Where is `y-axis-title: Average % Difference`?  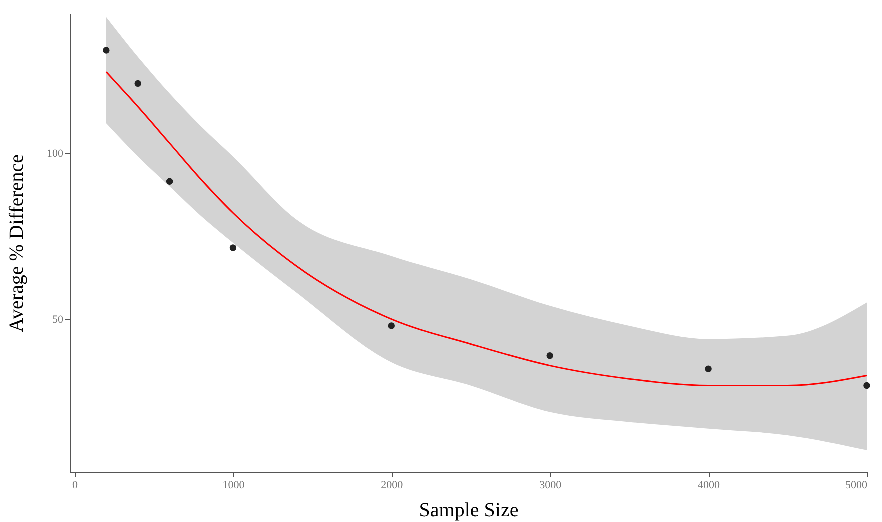 y-axis-title: Average % Difference is located at coordinates (17, 243).